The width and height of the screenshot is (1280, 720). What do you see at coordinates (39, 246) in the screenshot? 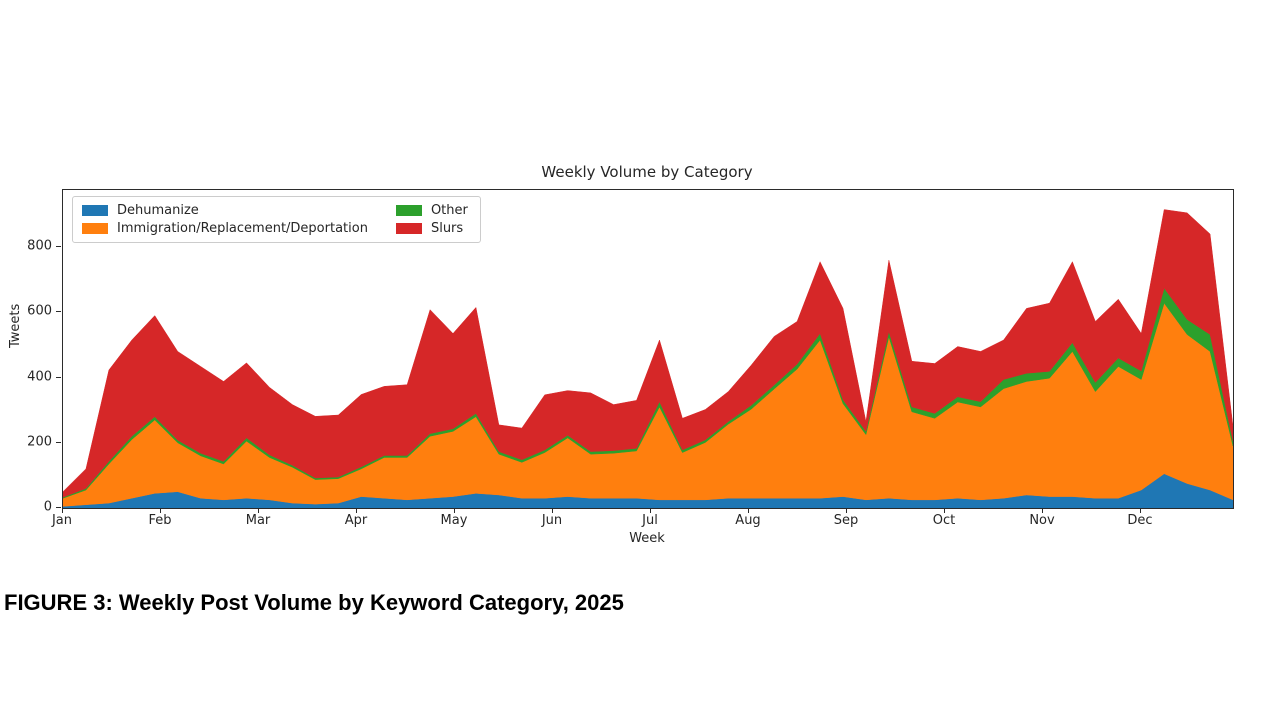
I see `y-tick-label: 800` at bounding box center [39, 246].